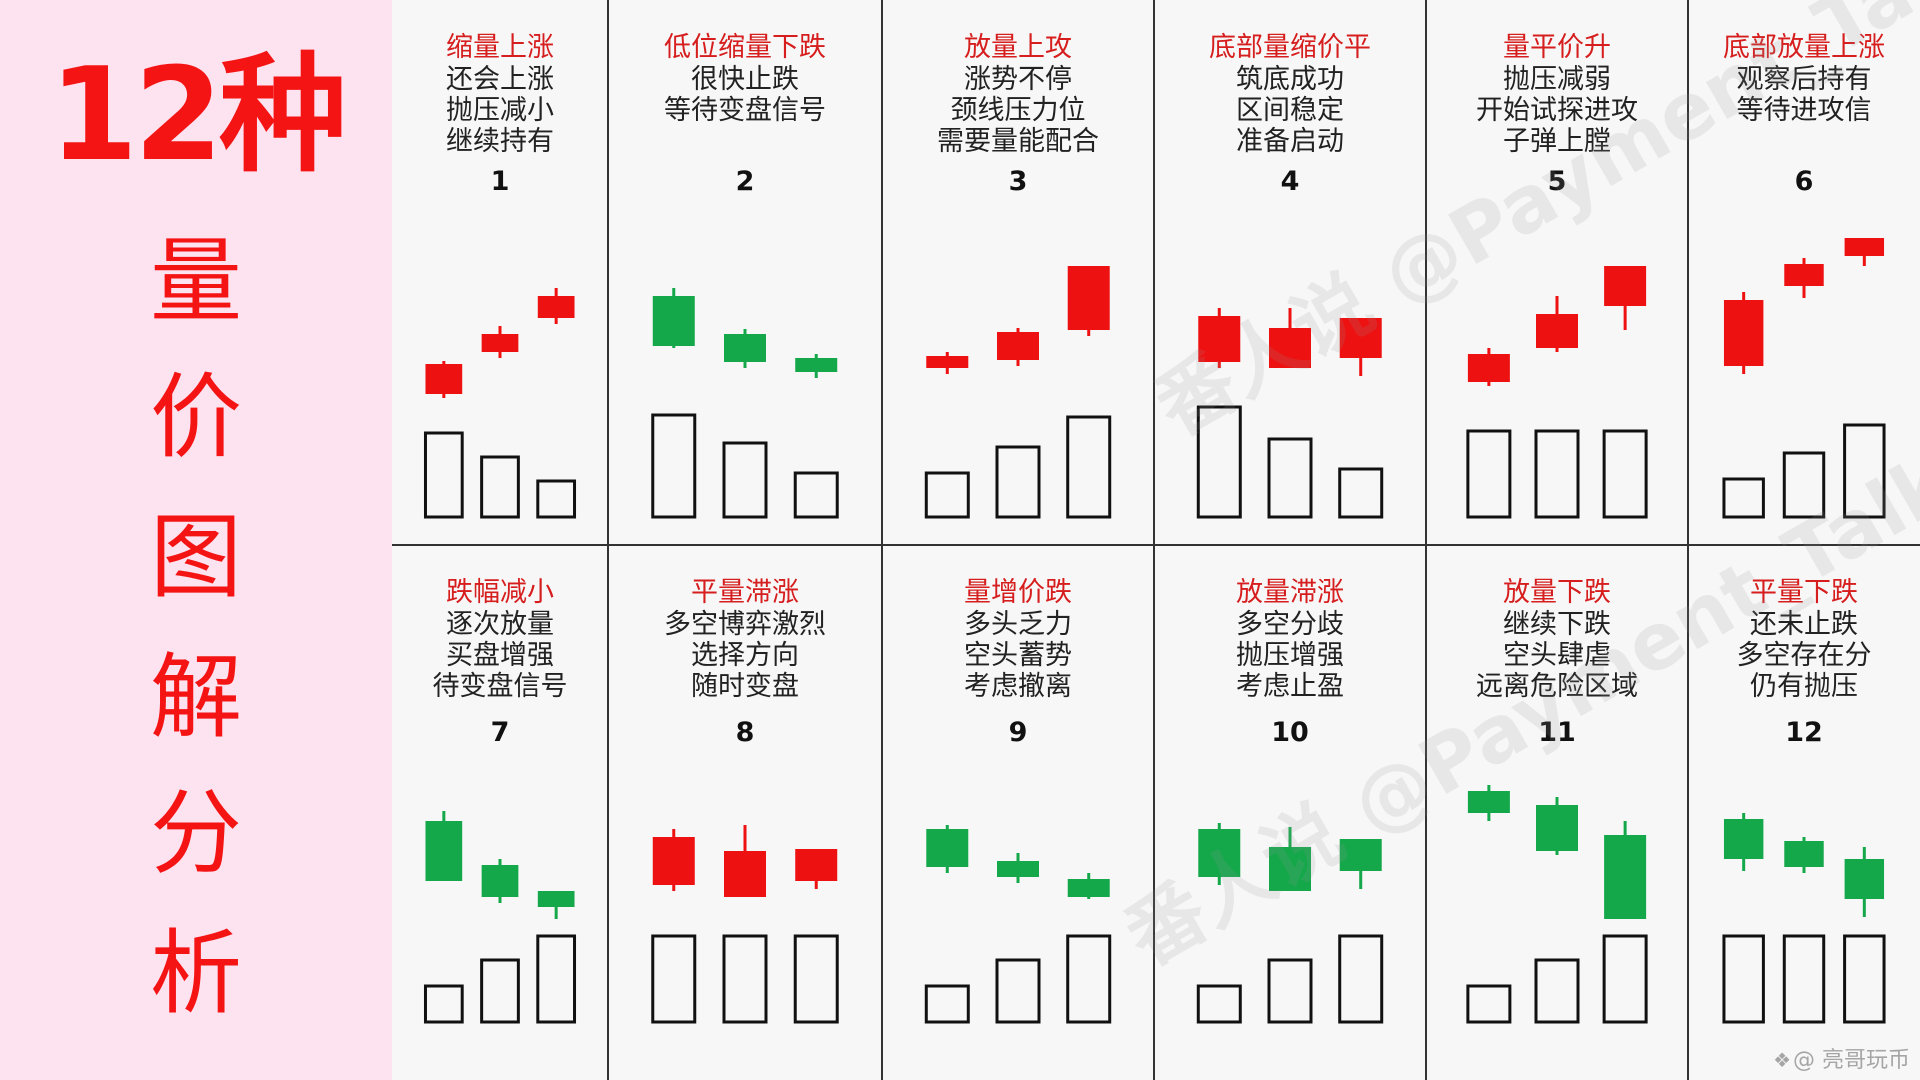 The width and height of the screenshot is (1920, 1080). Describe the element at coordinates (1290, 624) in the screenshot. I see `panel-description-line: 多空分歧` at that location.